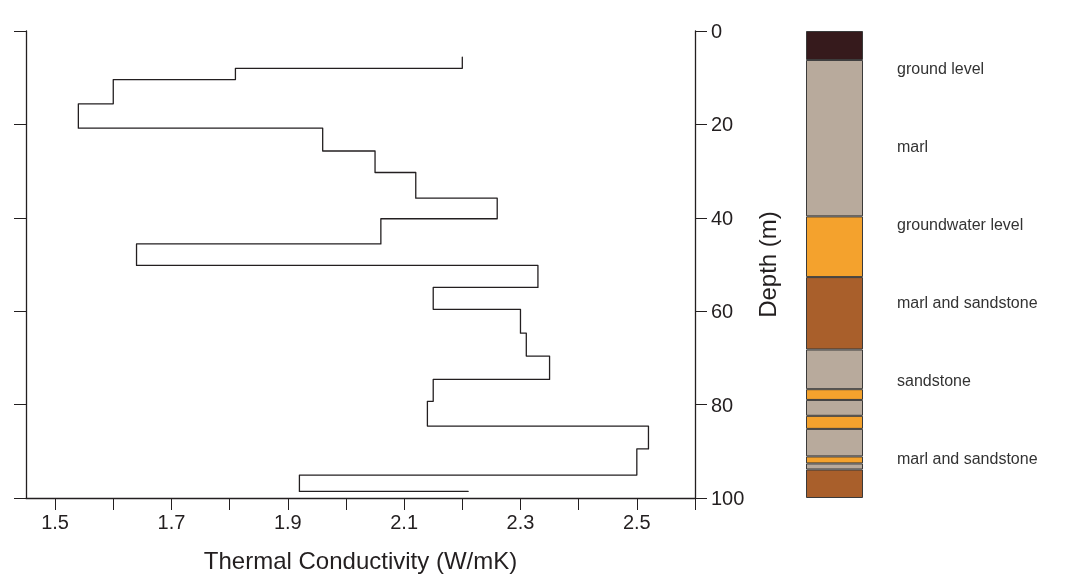  I want to click on y-axis-title: Depth (m), so click(767, 264).